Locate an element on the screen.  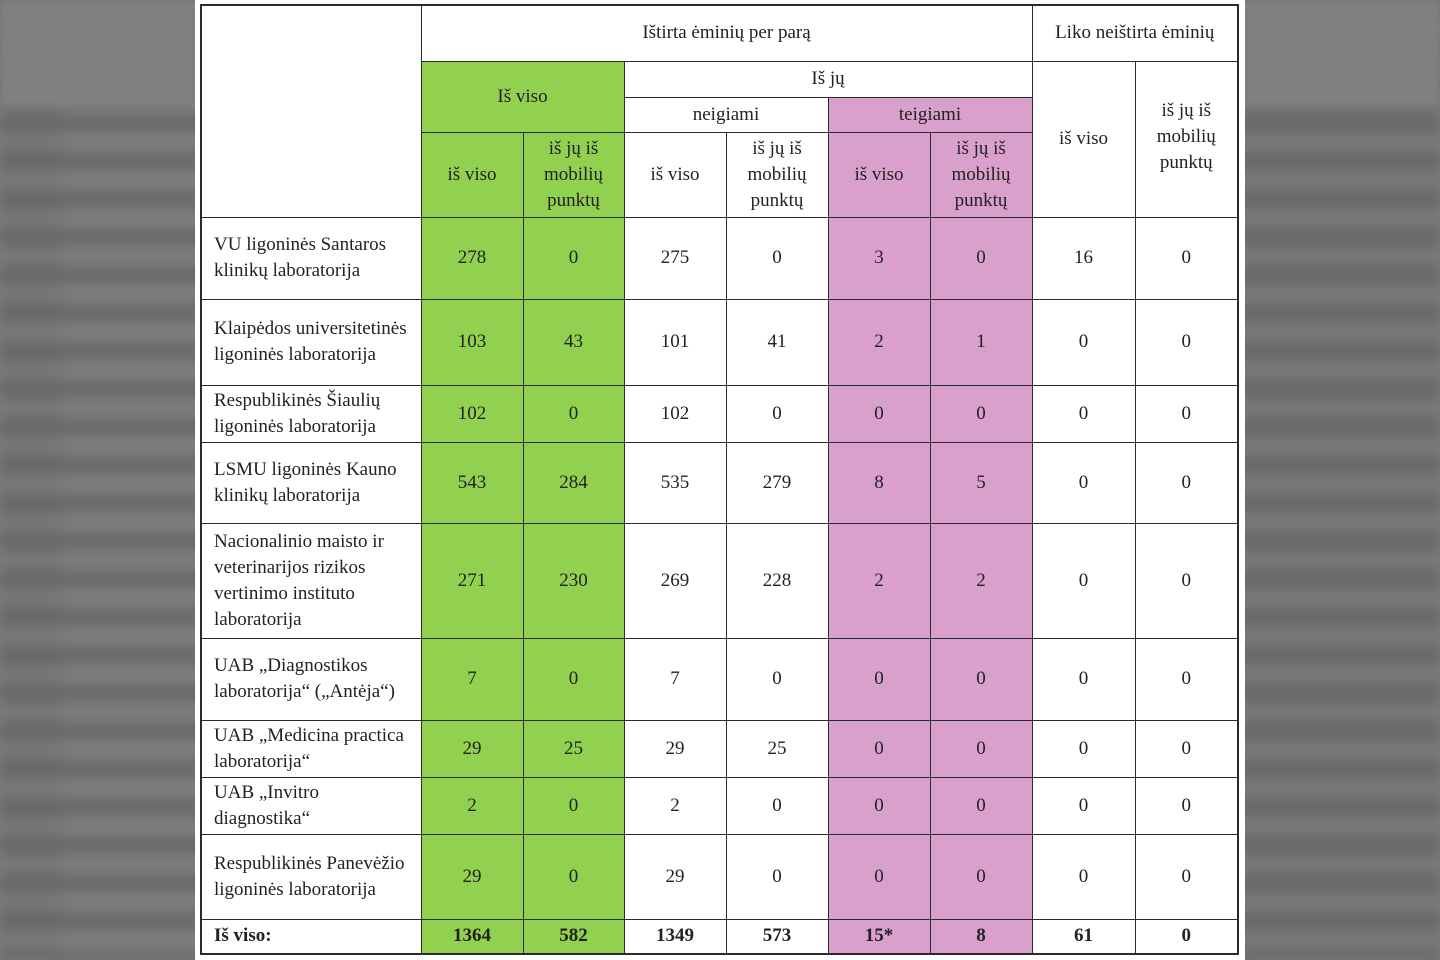
lab-name: UAB „Medicina practica laboratorija“ is located at coordinates (311, 748).